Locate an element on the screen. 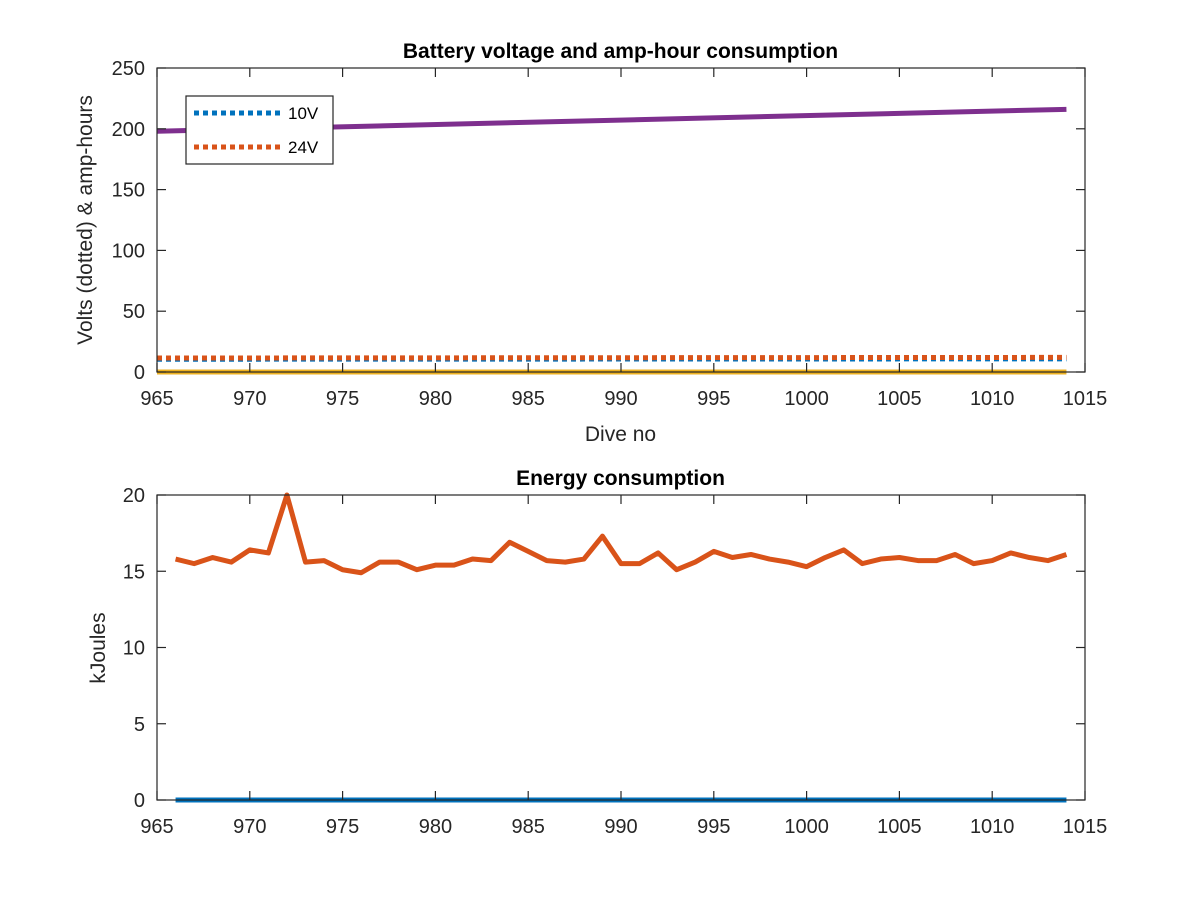 This screenshot has height=900, width=1200. x-axis-label: Dive no is located at coordinates (620, 434).